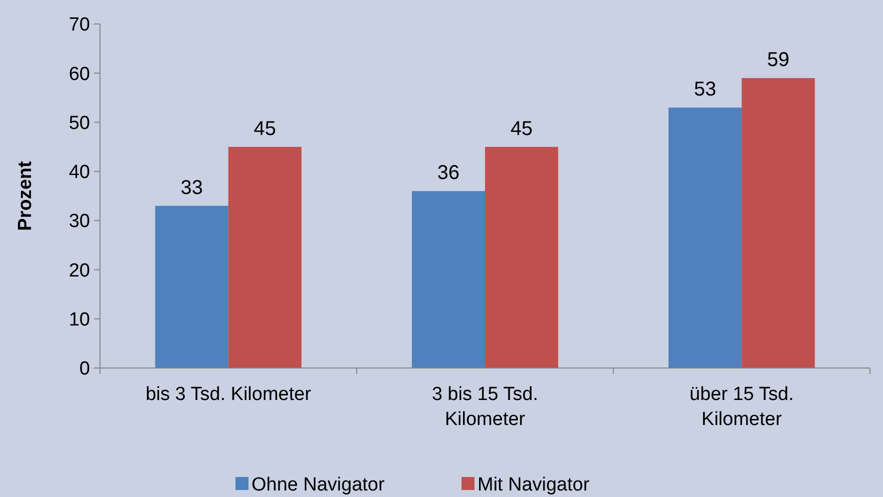 The image size is (883, 497). What do you see at coordinates (79, 271) in the screenshot?
I see `y-tick-label: 20` at bounding box center [79, 271].